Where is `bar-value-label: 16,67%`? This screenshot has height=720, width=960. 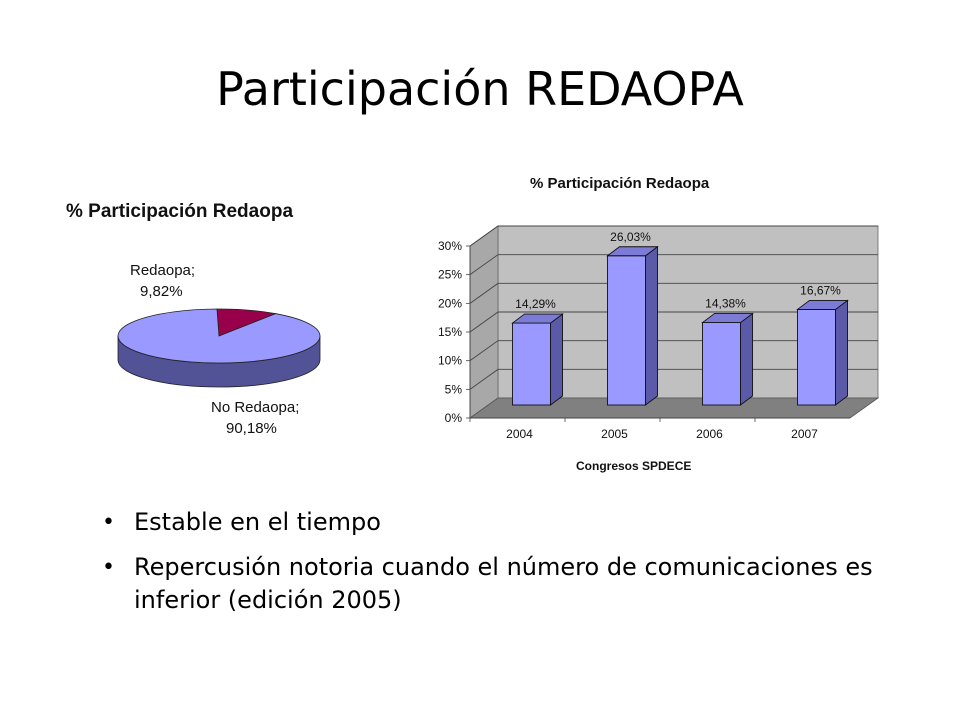
bar-value-label: 16,67% is located at coordinates (820, 290).